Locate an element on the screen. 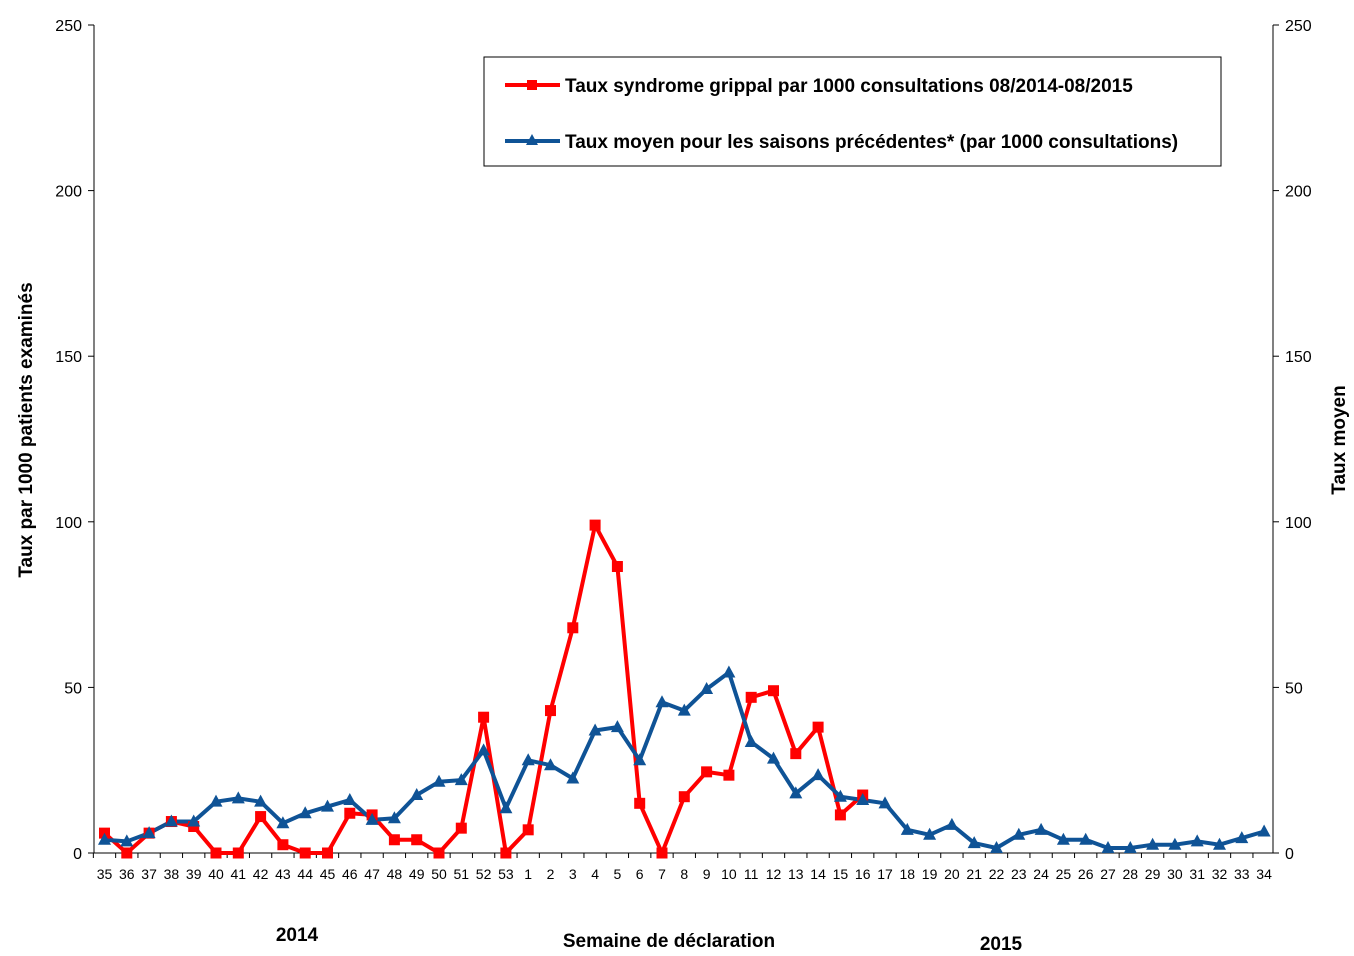 This screenshot has height=956, width=1354. x-tick-label: 12 is located at coordinates (774, 874).